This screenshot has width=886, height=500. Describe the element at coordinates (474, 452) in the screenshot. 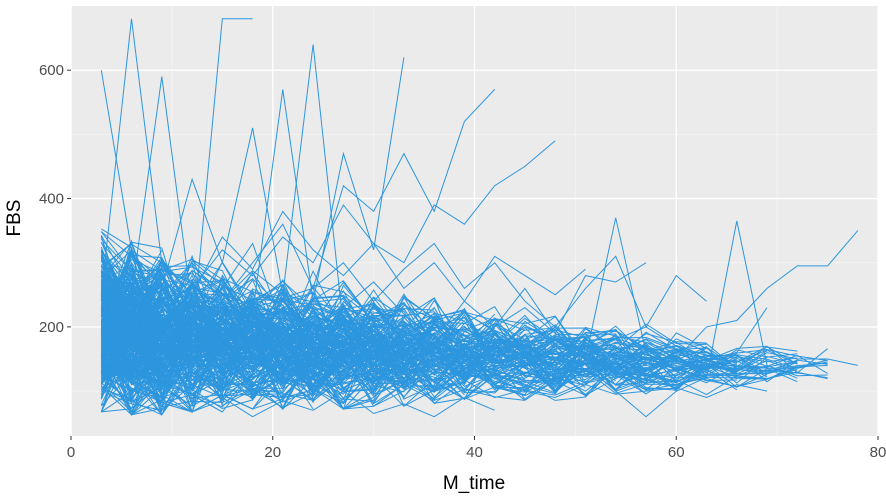

I see `x-tick-label: 40` at that location.